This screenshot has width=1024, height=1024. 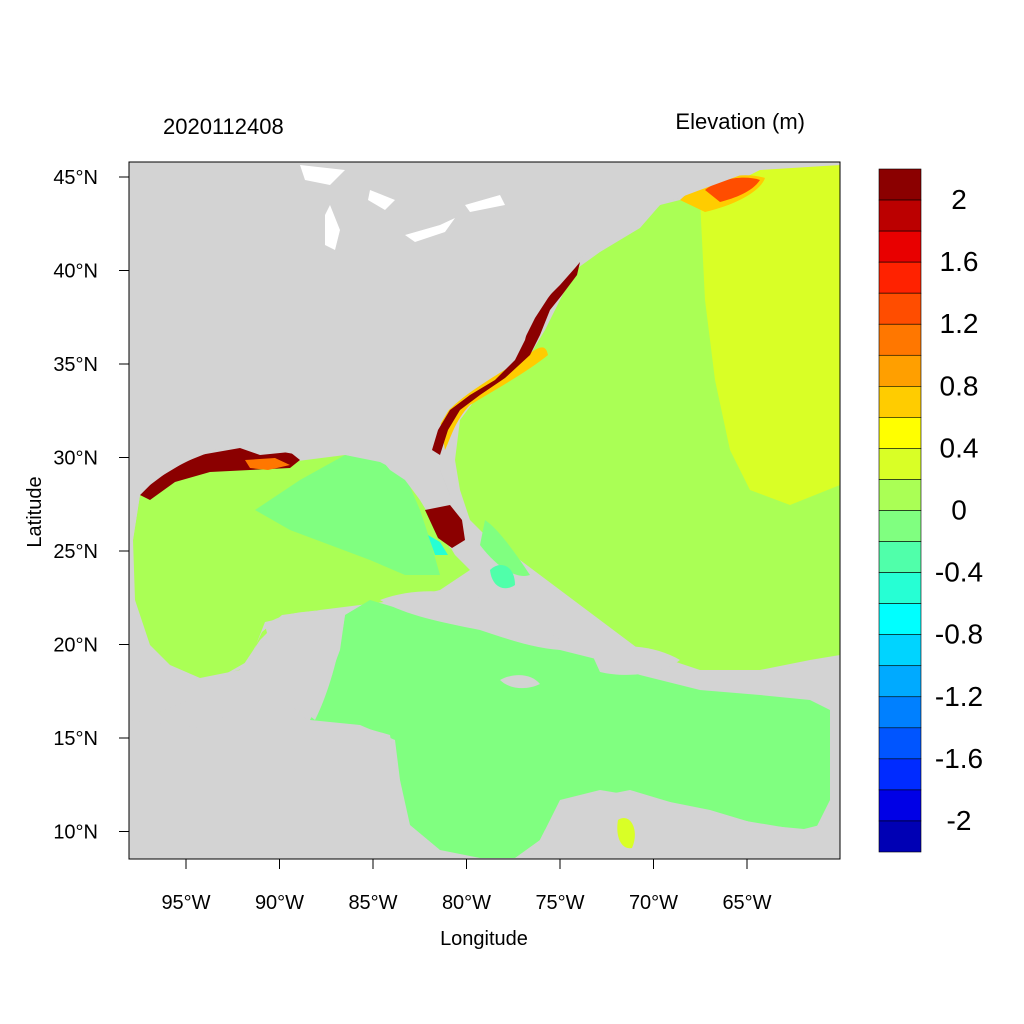 What do you see at coordinates (685, 824) in the screenshot?
I see `south-america-land` at bounding box center [685, 824].